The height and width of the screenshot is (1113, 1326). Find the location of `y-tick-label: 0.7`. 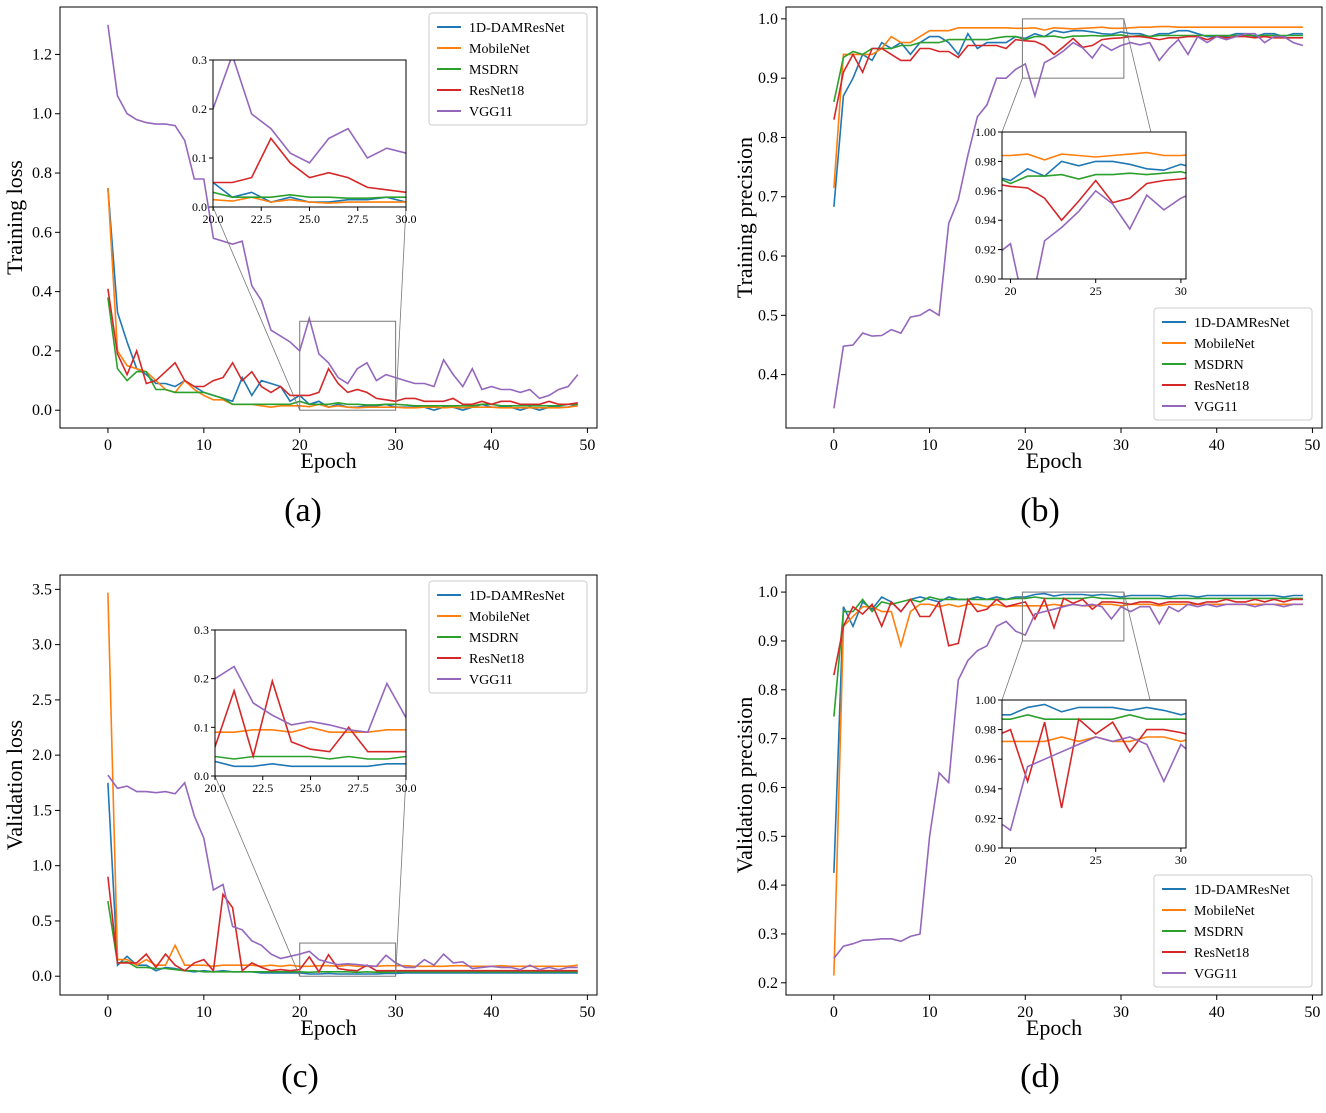

y-tick-label: 0.7 is located at coordinates (768, 197).